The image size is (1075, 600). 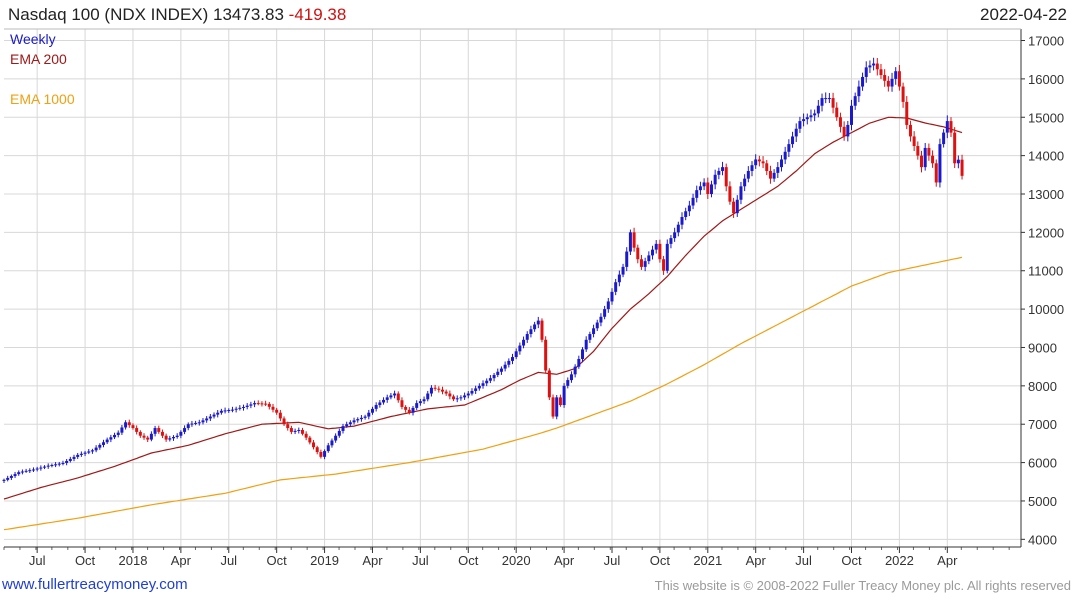 What do you see at coordinates (1046, 117) in the screenshot?
I see `y-tick-label: 15000` at bounding box center [1046, 117].